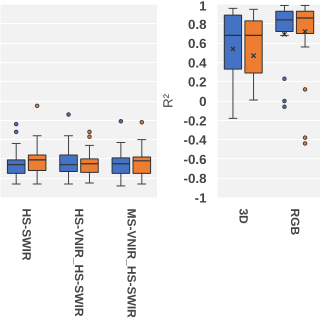  Describe the element at coordinates (195, 159) in the screenshot. I see `y-tick-label: -0.6` at that location.